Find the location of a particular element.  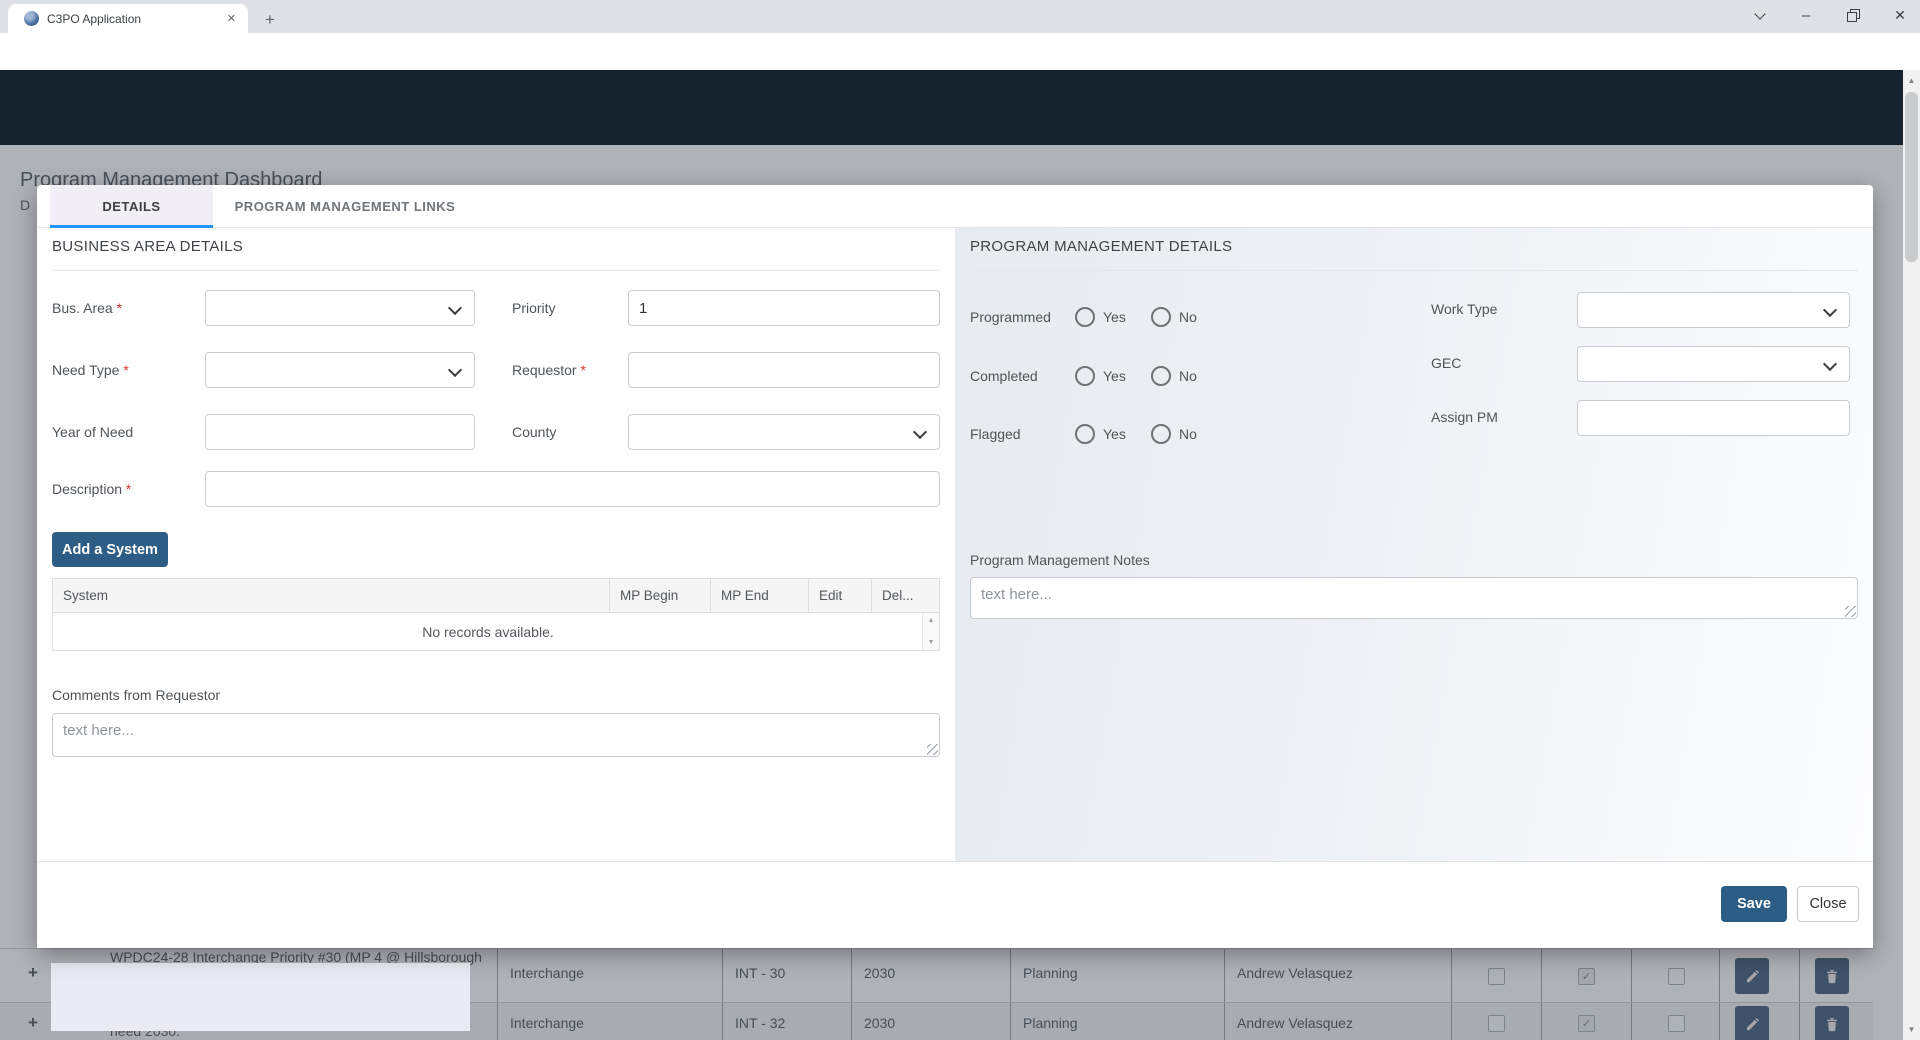

year-of-need-input is located at coordinates (340, 432).